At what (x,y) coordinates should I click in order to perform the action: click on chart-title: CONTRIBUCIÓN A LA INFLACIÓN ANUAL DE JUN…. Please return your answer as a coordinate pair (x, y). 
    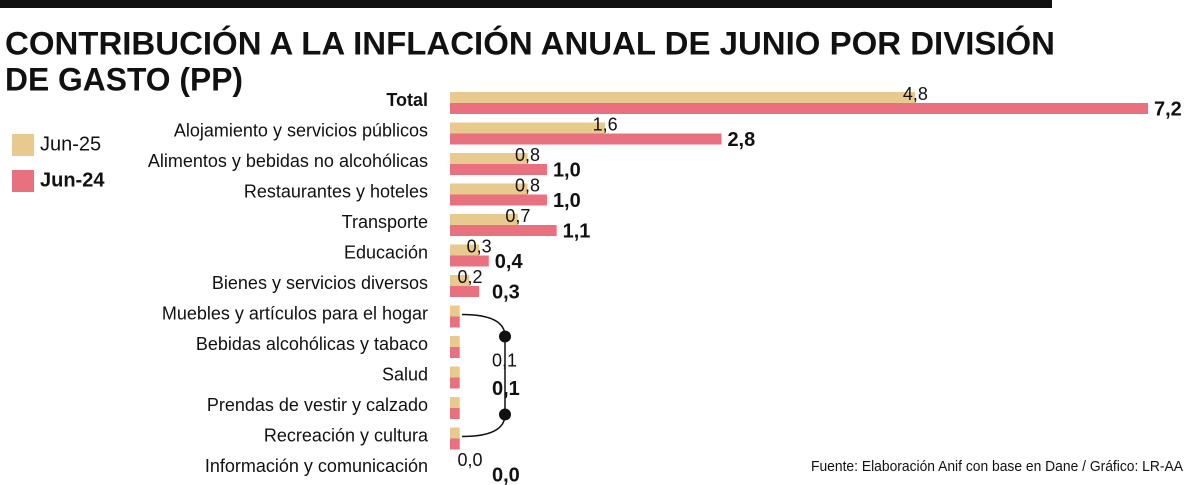
    Looking at the image, I should click on (530, 43).